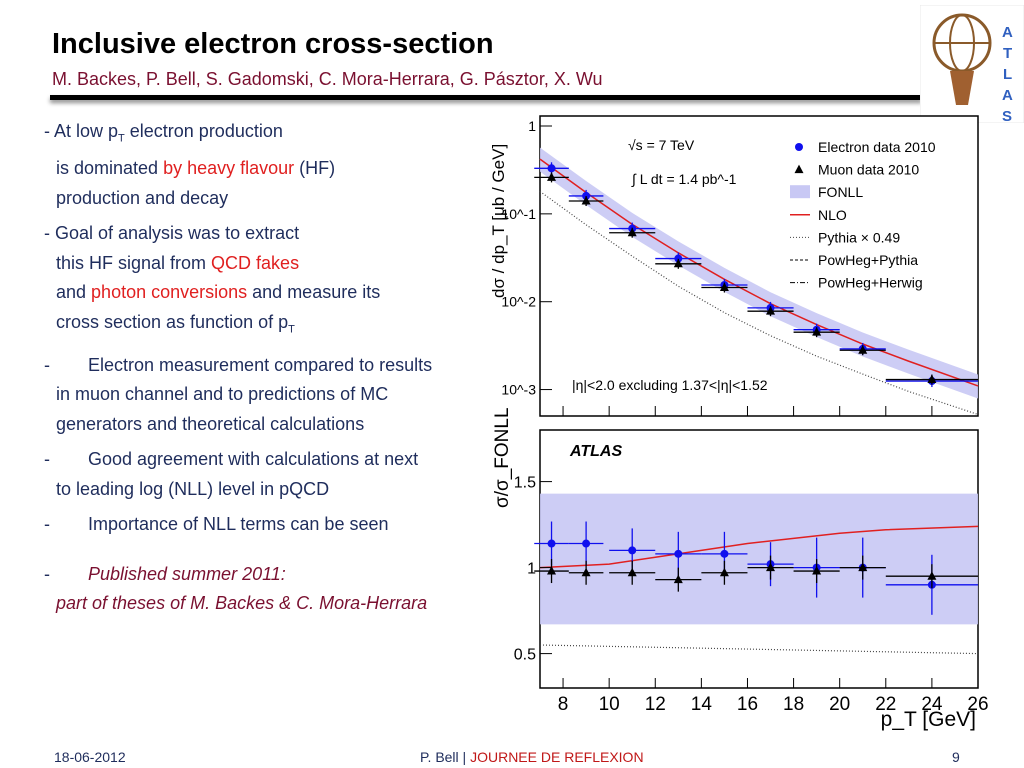  I want to click on annotation-energy: √s = 7 TeV, so click(661, 145).